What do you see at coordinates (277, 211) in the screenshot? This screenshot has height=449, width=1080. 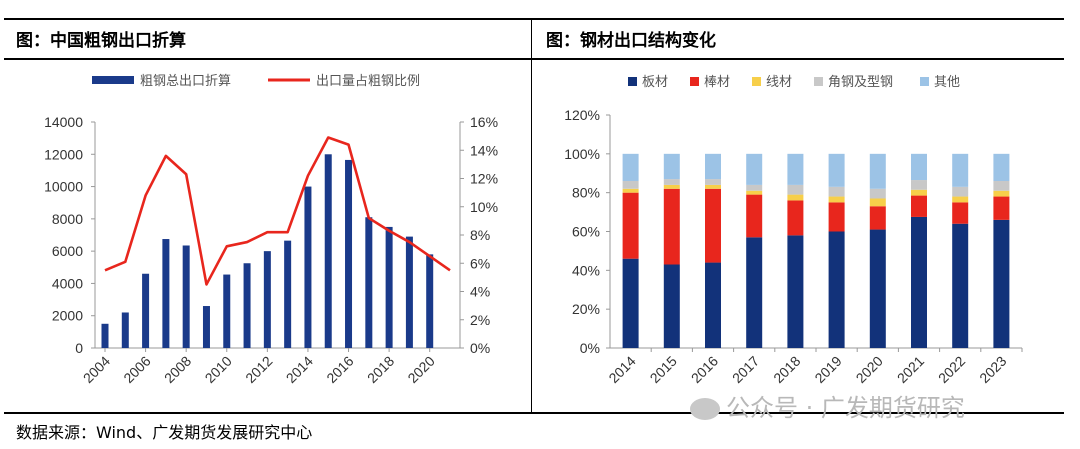 I see `line-ratio` at bounding box center [277, 211].